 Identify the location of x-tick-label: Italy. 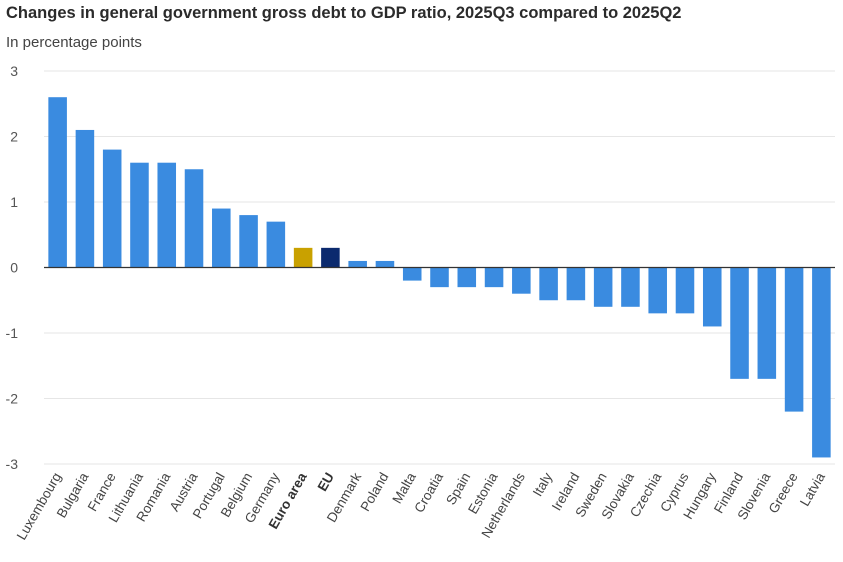
(542, 484).